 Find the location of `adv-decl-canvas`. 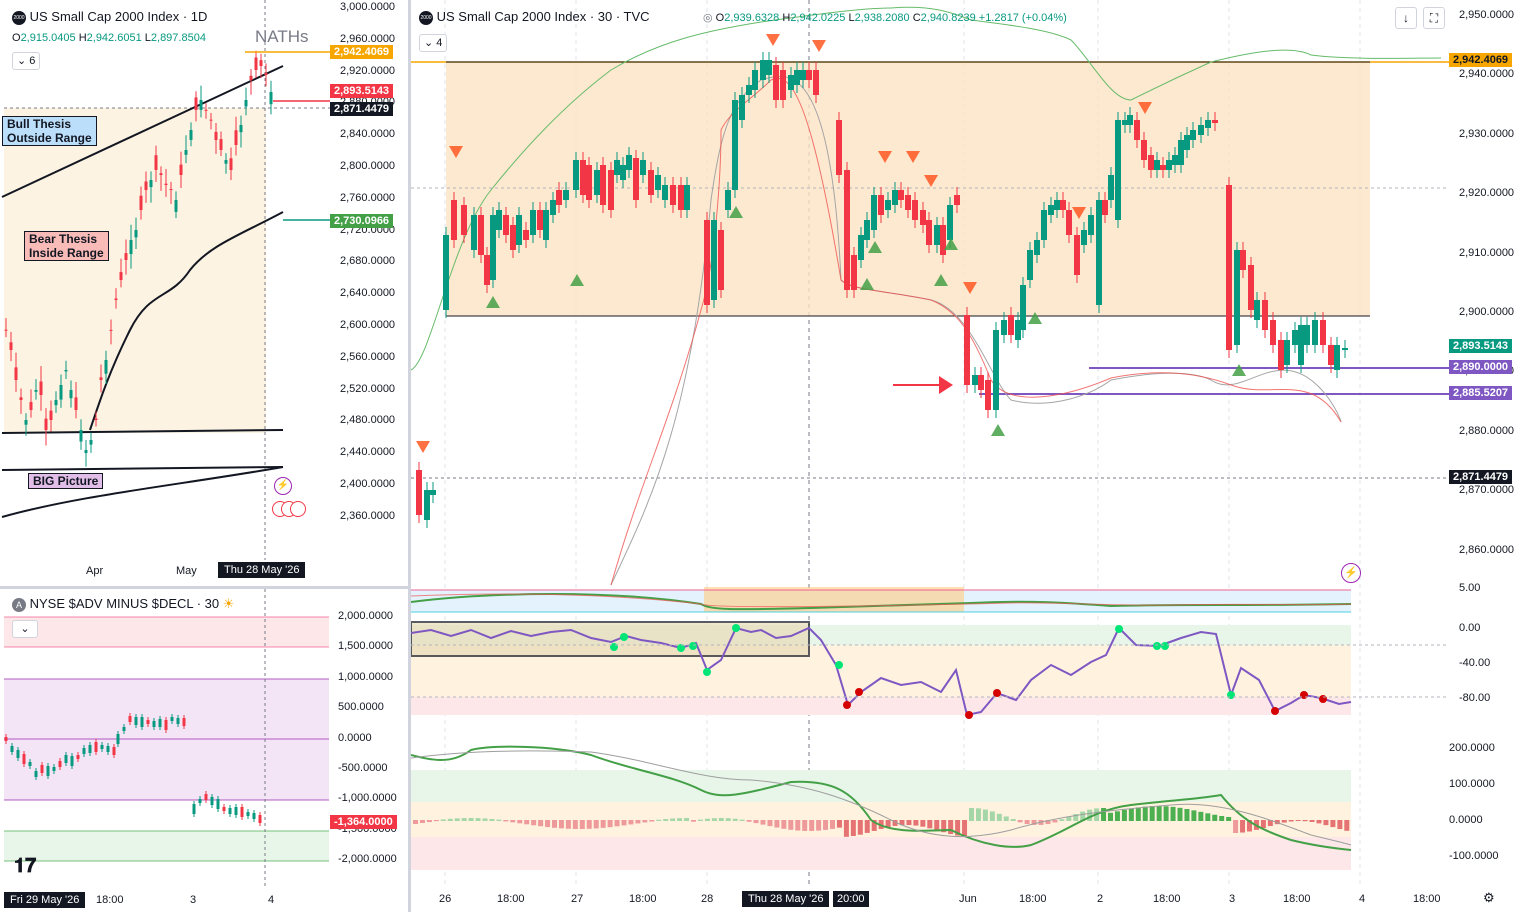

adv-decl-canvas is located at coordinates (204, 750).